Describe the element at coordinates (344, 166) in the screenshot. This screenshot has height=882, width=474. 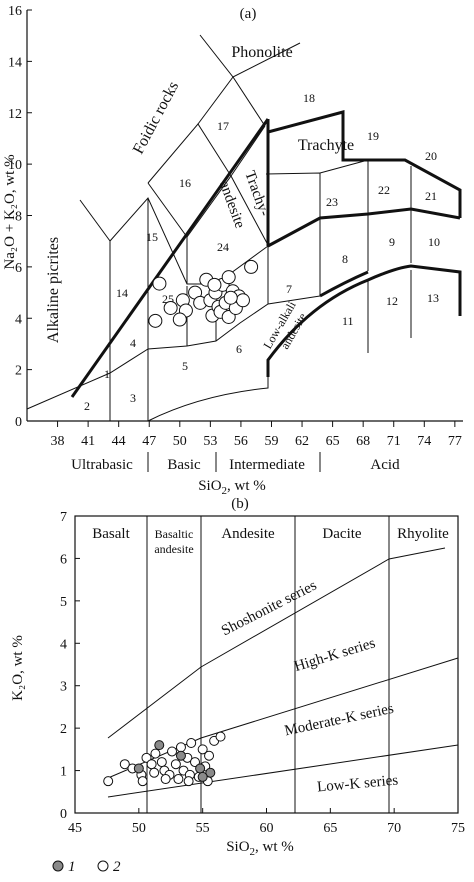
I see `field-19-bottom` at that location.